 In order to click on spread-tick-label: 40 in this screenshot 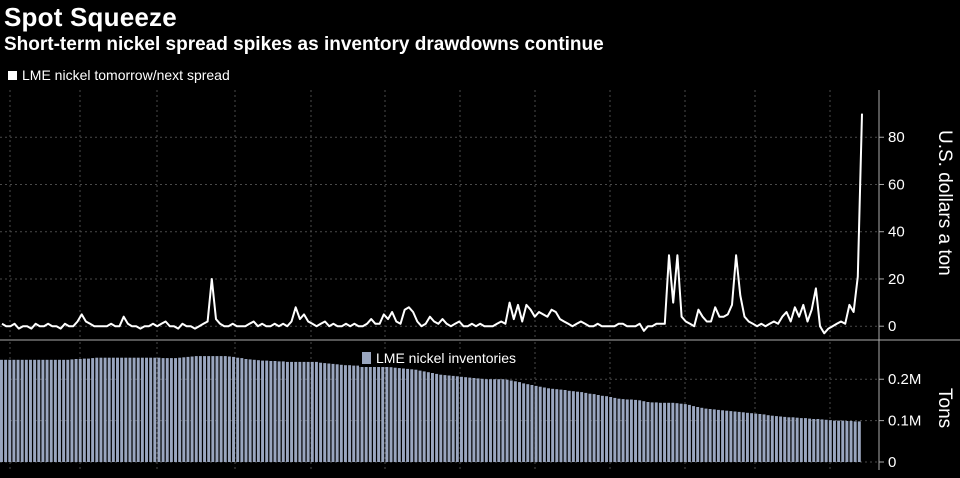, I will do `click(896, 232)`.